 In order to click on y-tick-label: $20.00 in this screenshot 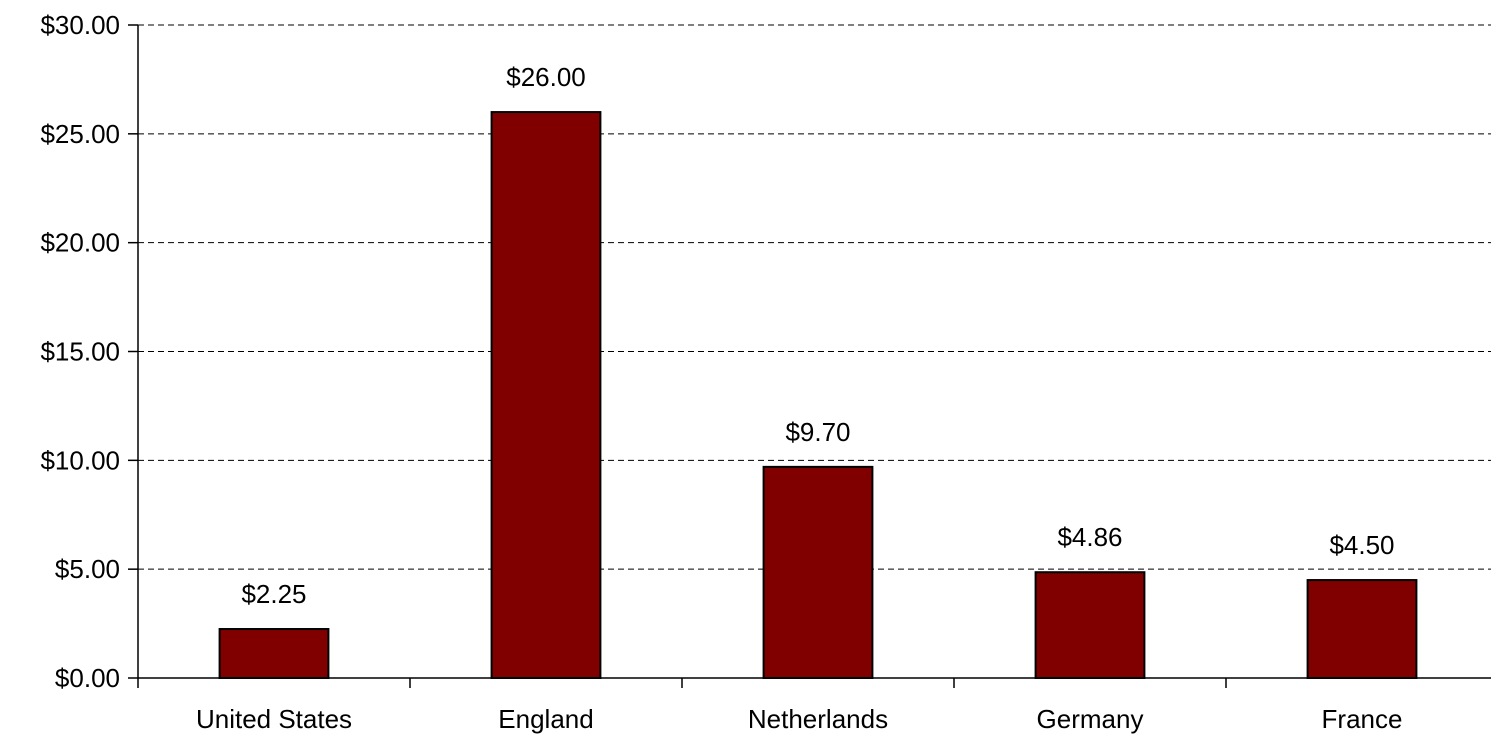, I will do `click(80, 243)`.